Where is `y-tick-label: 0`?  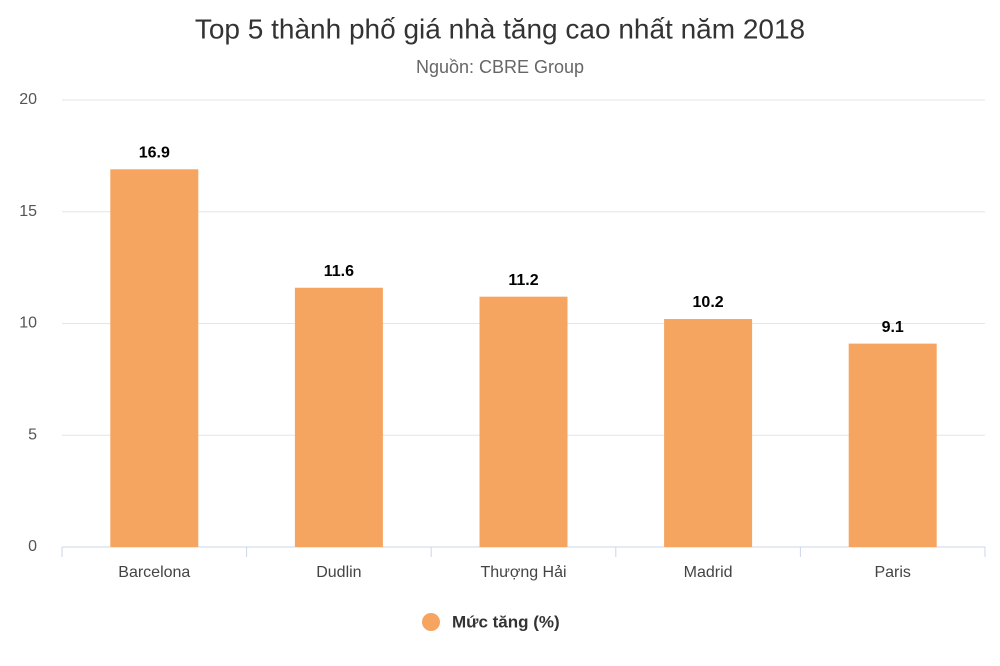 y-tick-label: 0 is located at coordinates (32, 546).